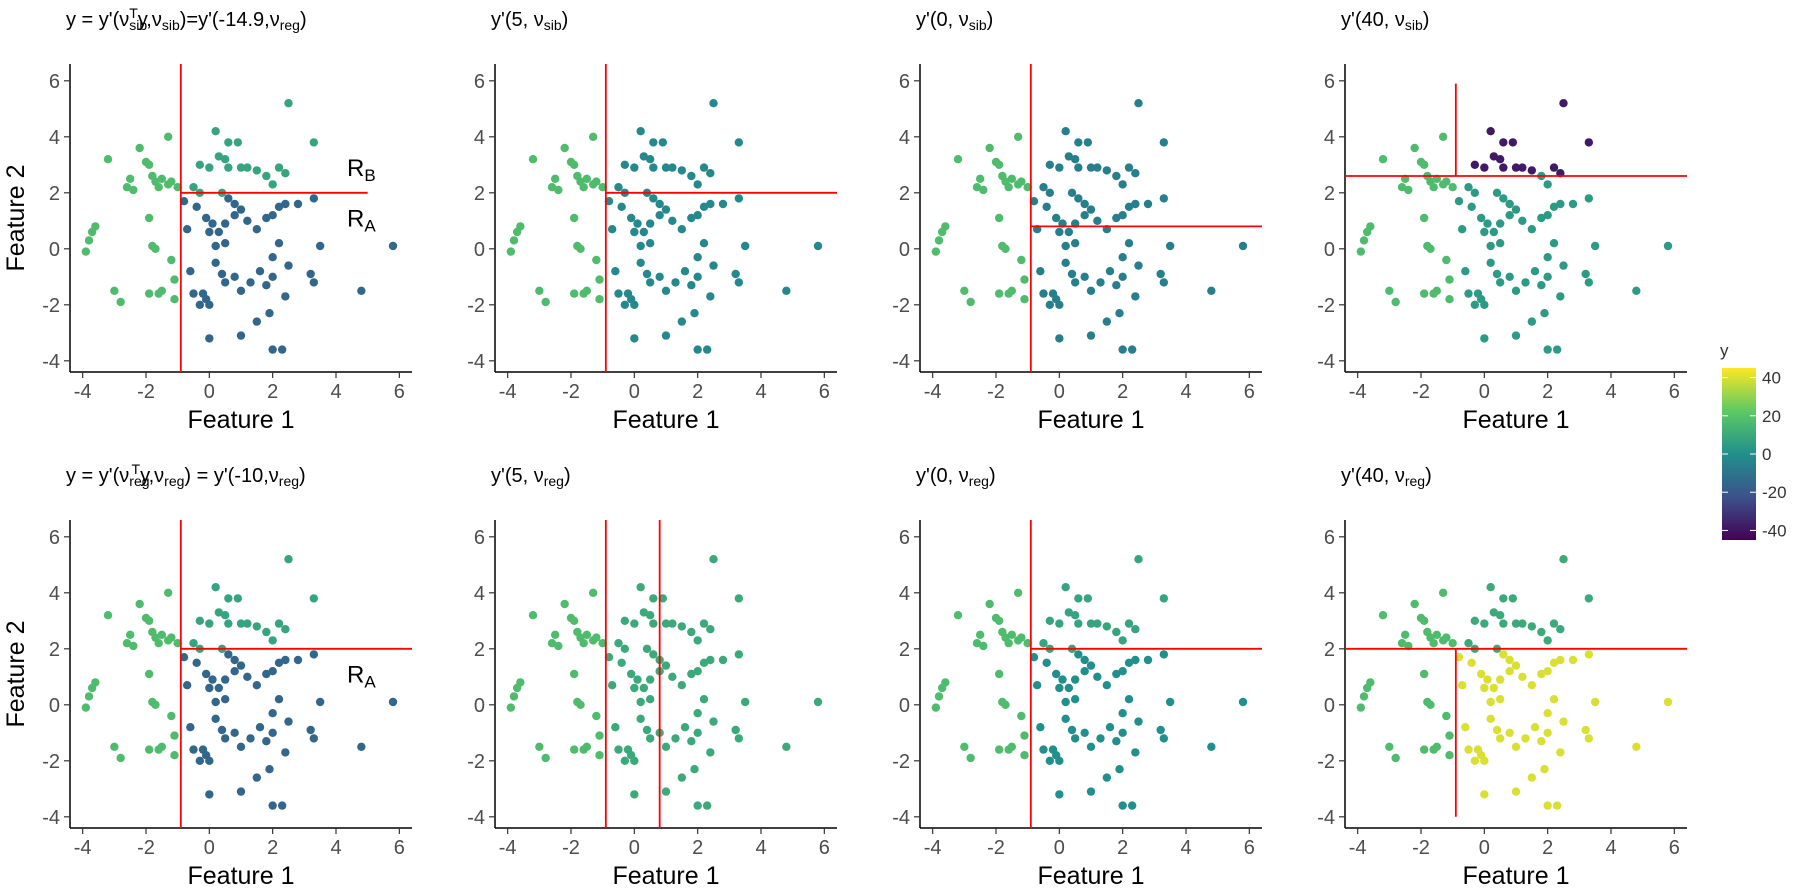  What do you see at coordinates (1771, 416) in the screenshot?
I see `legend-tick-label: 20` at bounding box center [1771, 416].